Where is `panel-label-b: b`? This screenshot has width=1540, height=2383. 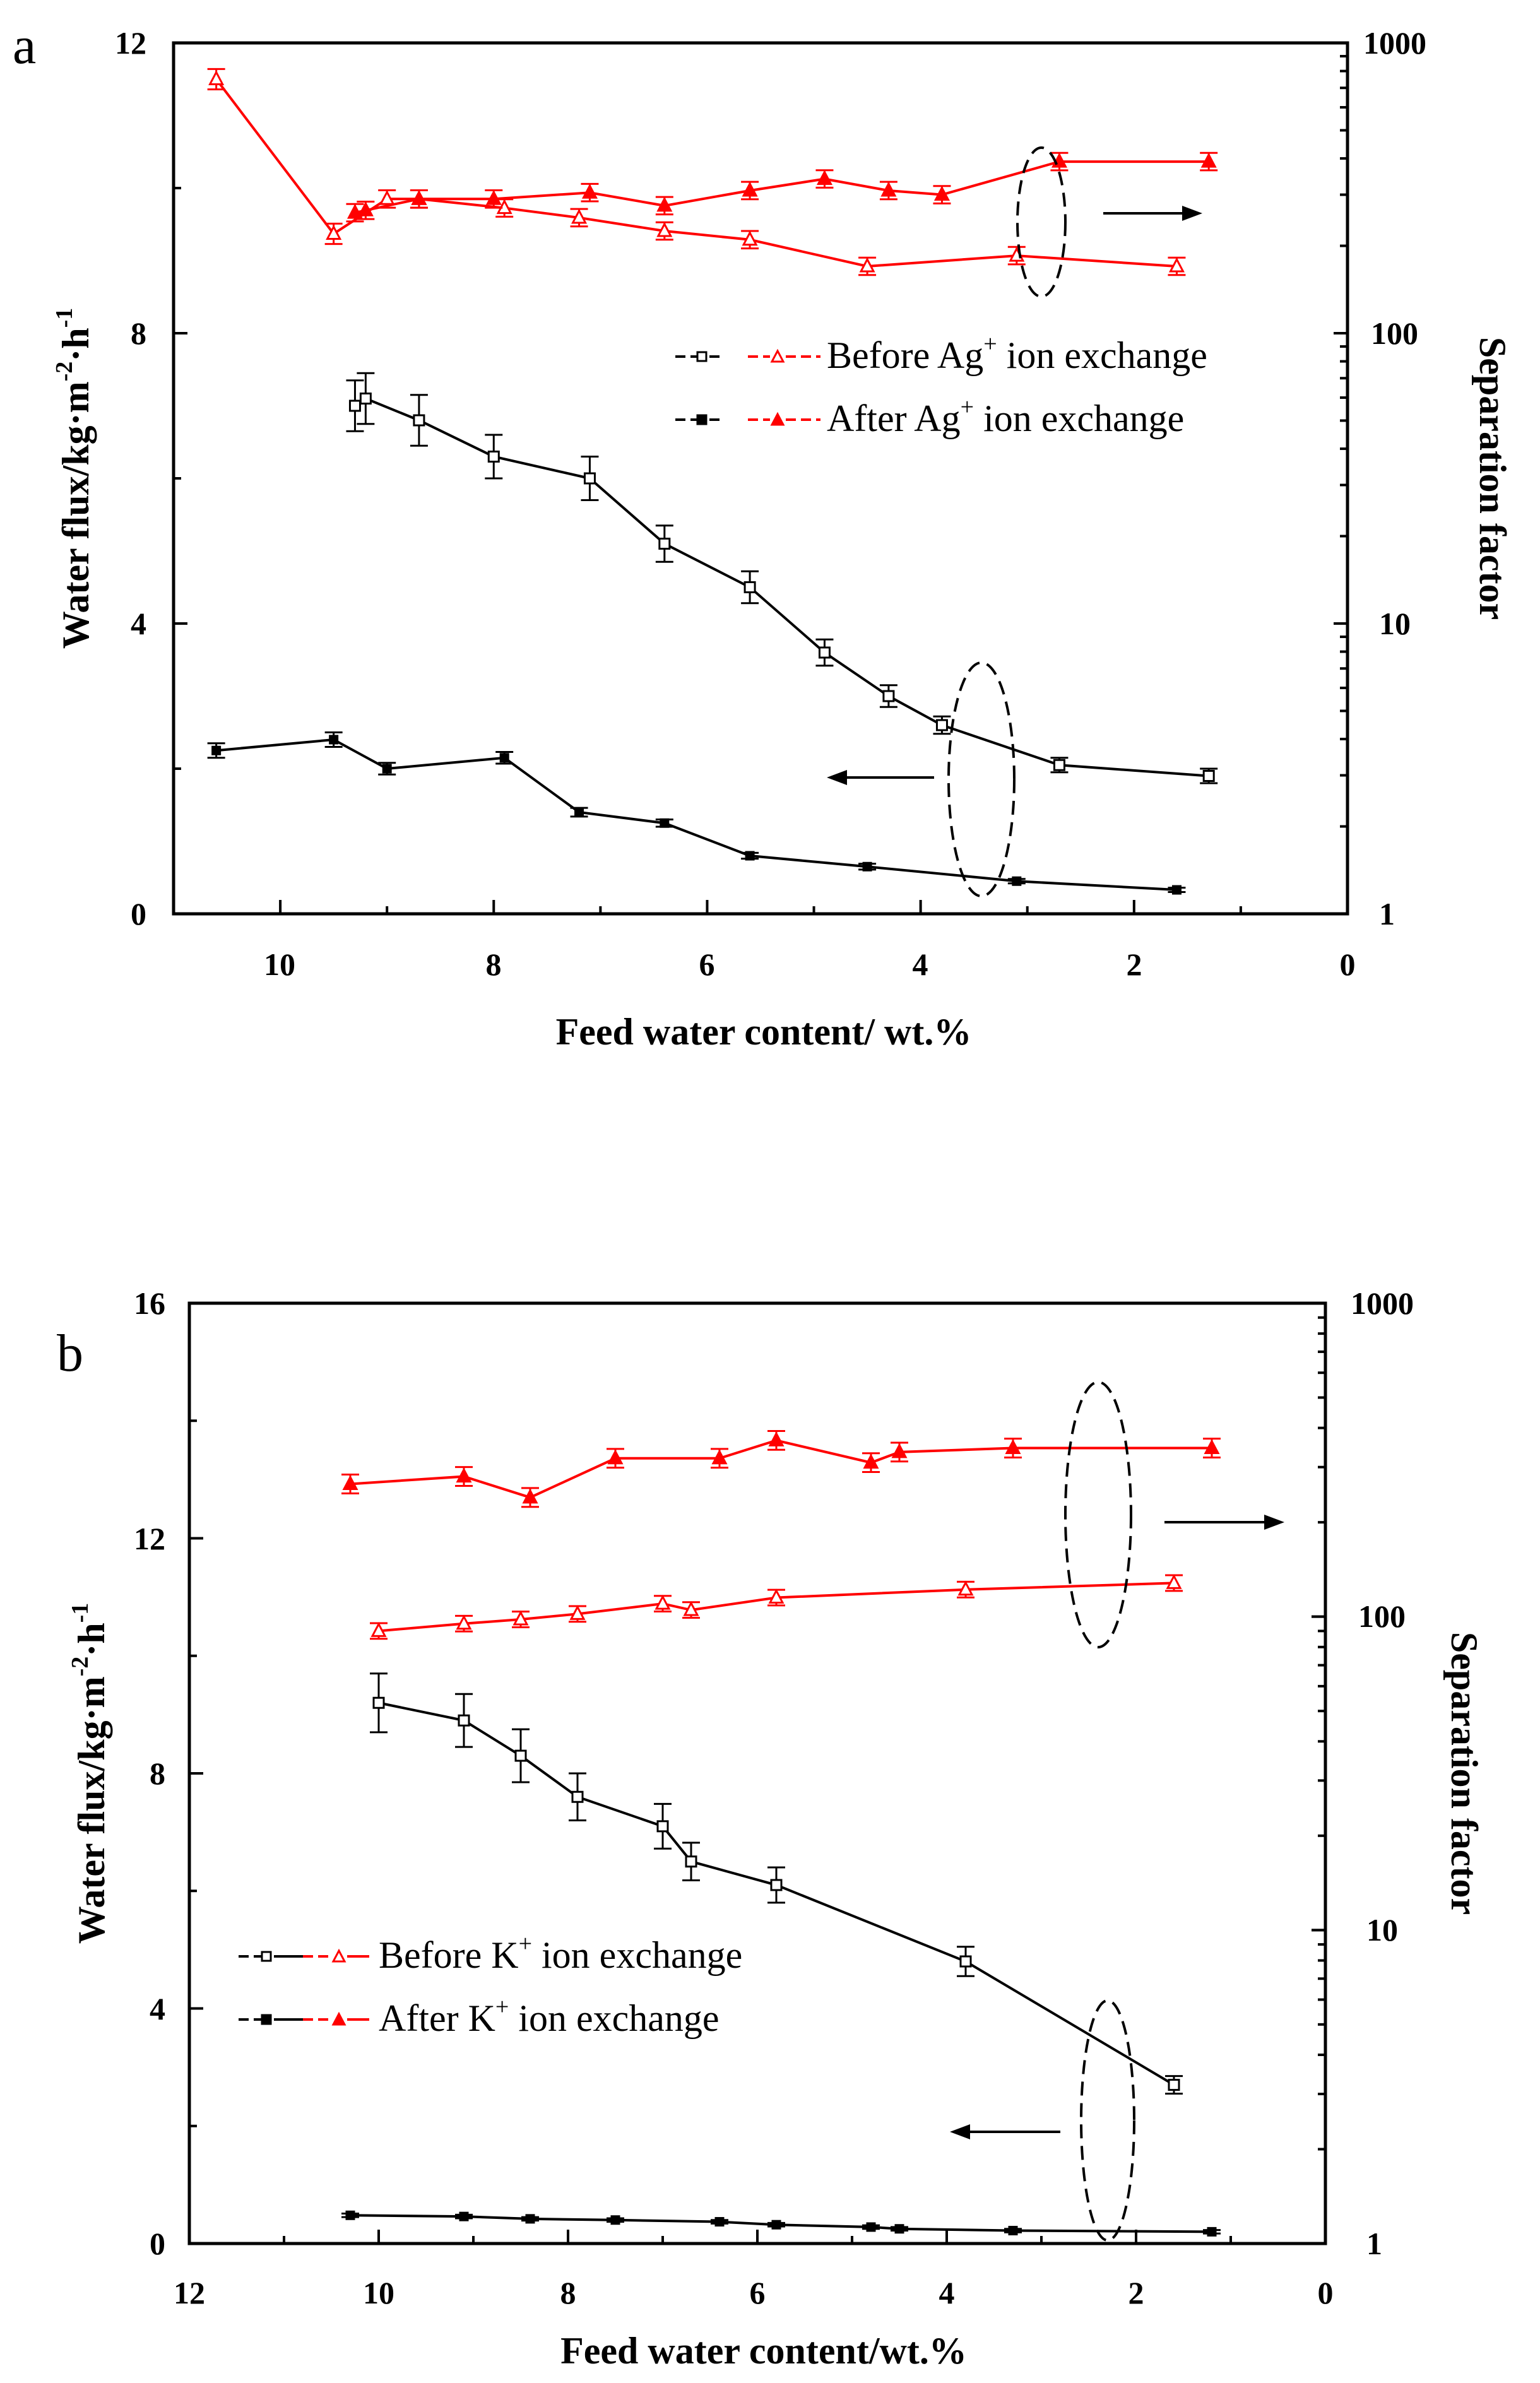
panel-label-b: b is located at coordinates (70, 1353).